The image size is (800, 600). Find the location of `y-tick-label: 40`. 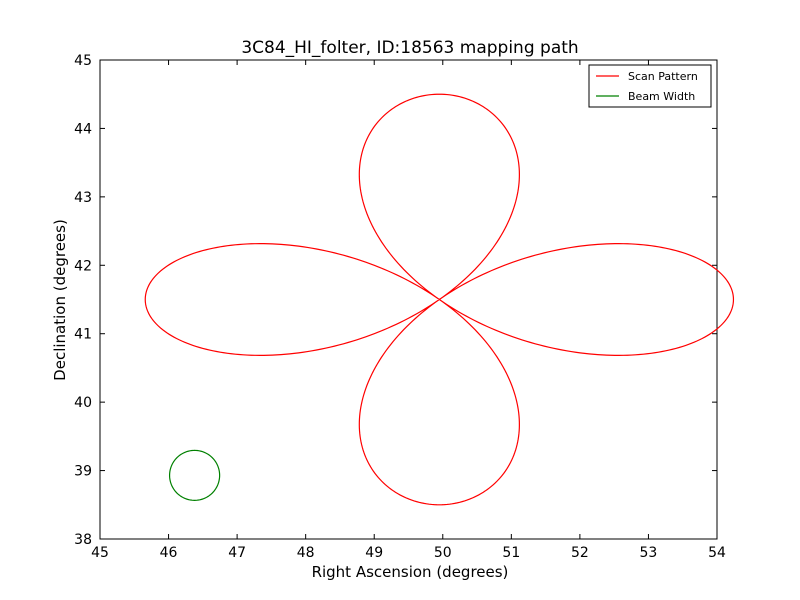

y-tick-label: 40 is located at coordinates (83, 403).